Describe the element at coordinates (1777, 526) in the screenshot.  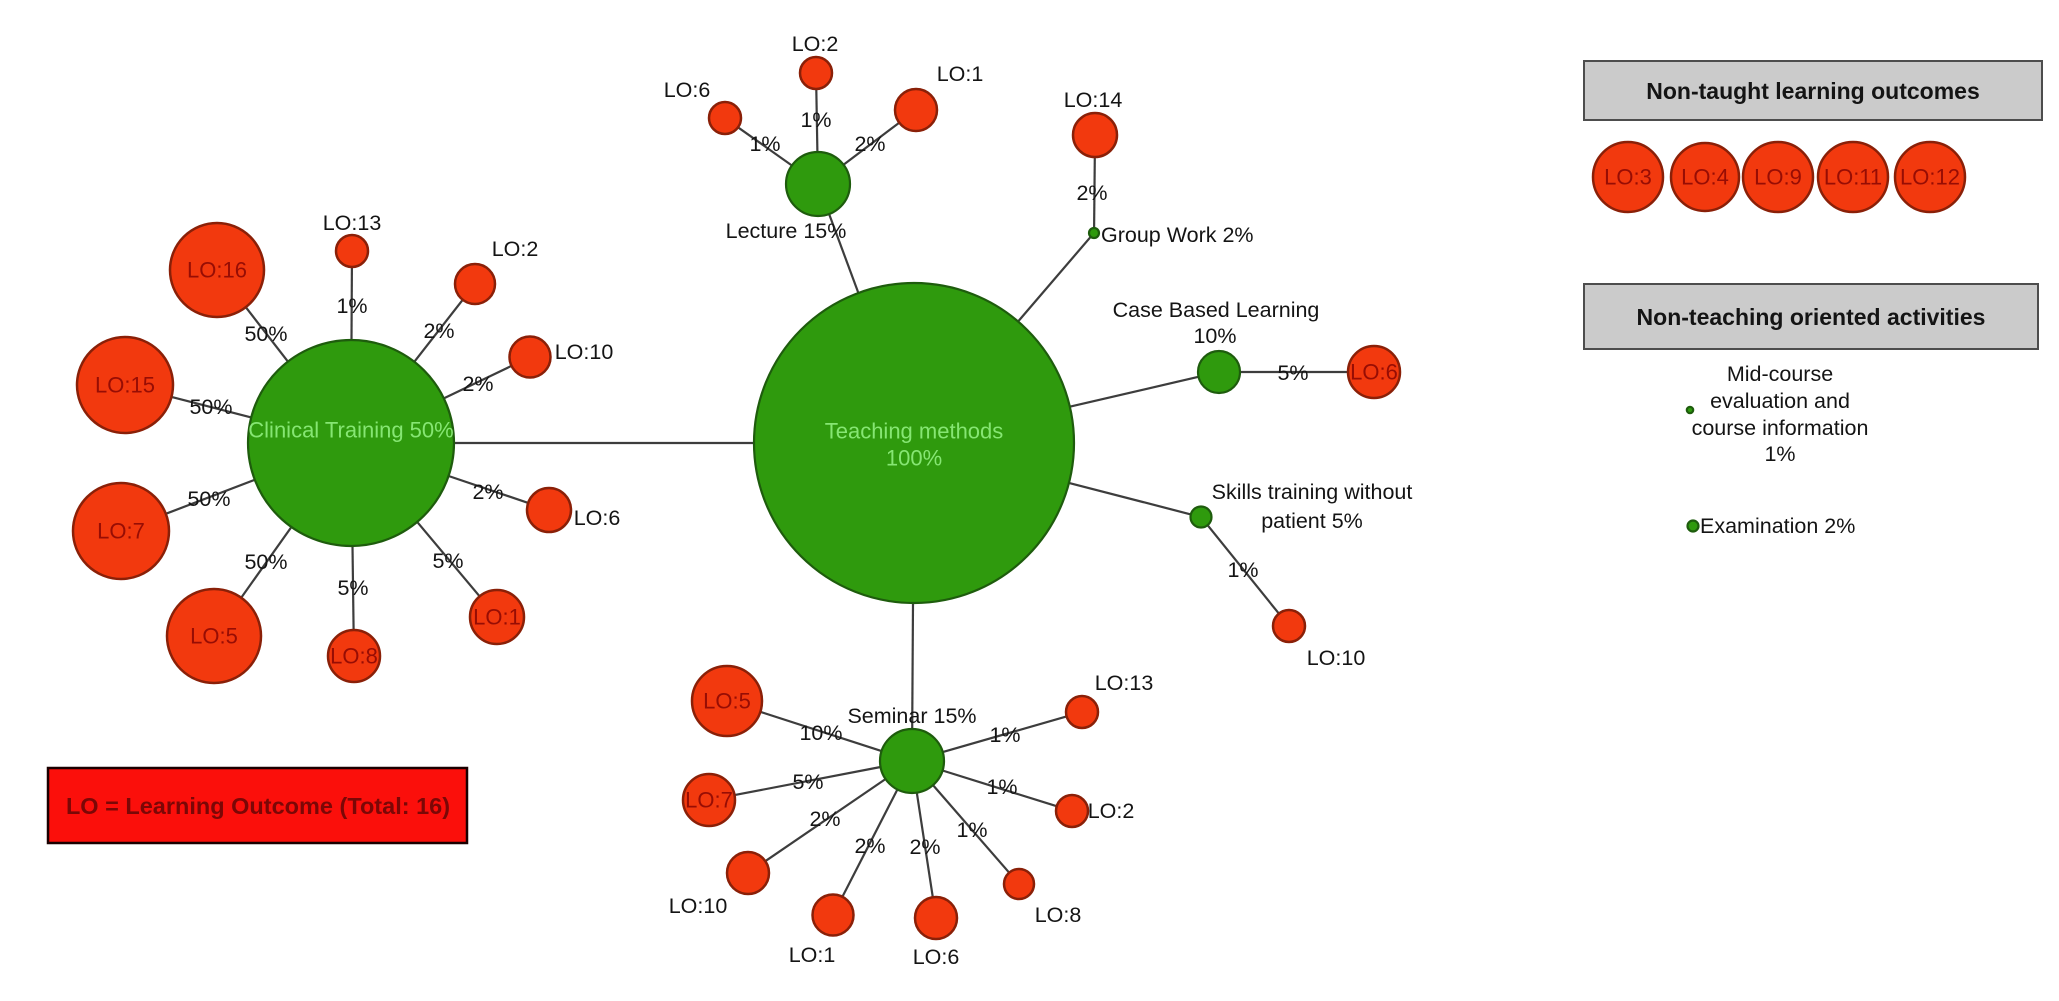
I see `svg-text: Examination 2%` at that location.